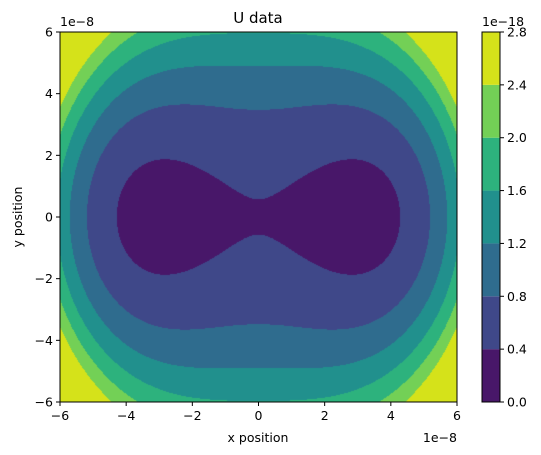 The height and width of the screenshot is (455, 541). I want to click on colorbar-frame, so click(491, 217).